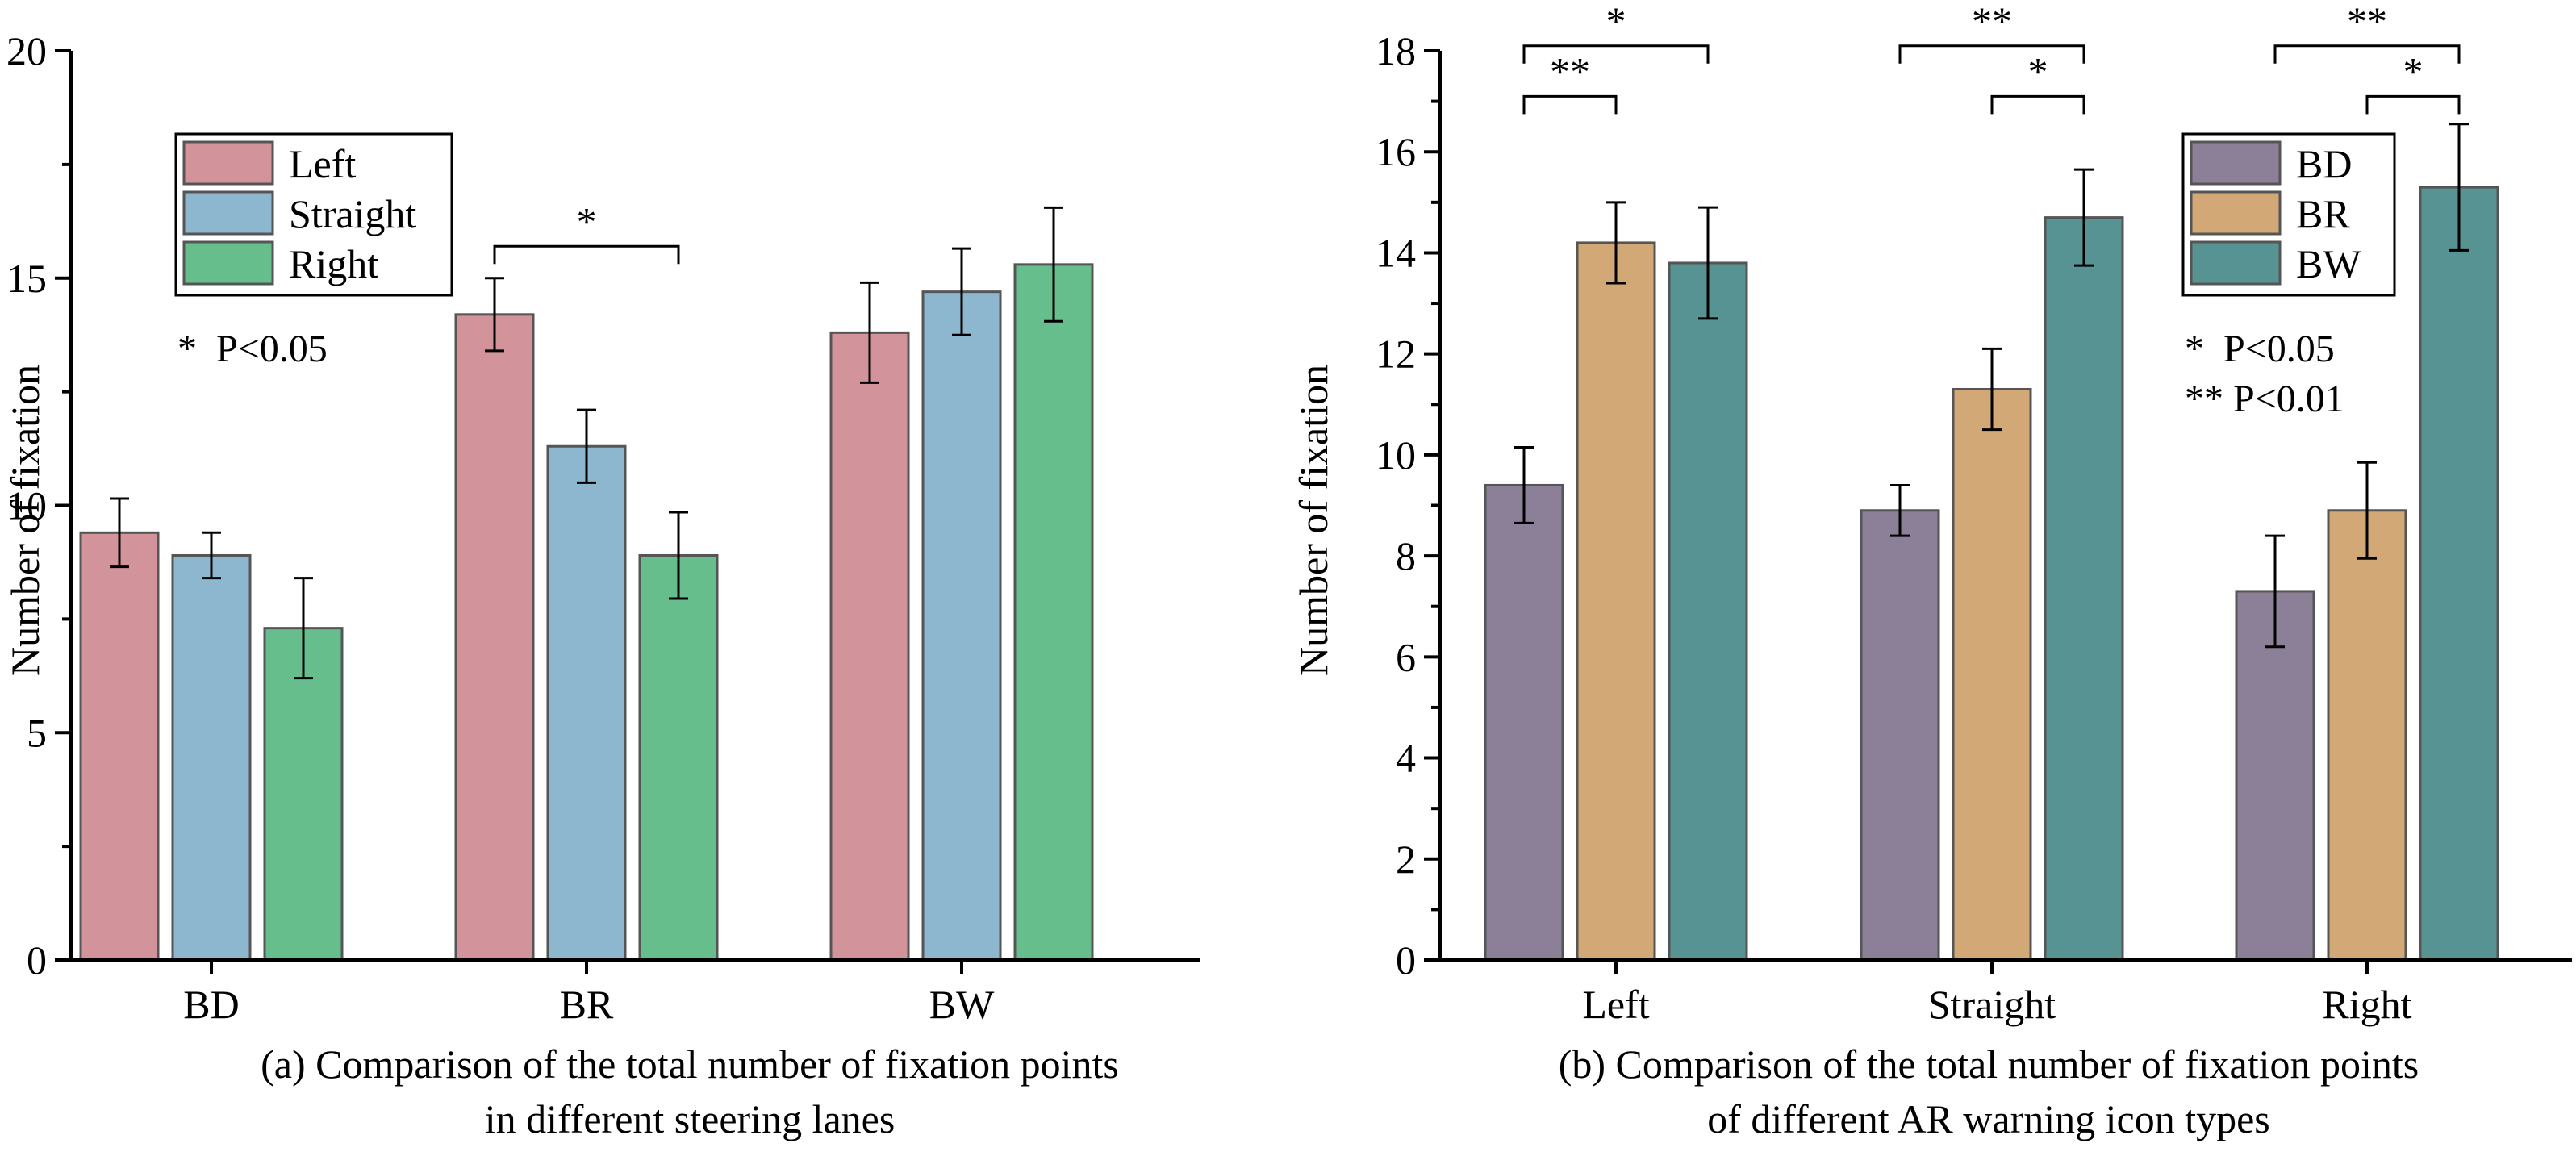 The image size is (2576, 1156). Describe the element at coordinates (1396, 50) in the screenshot. I see `chart-b-y-tick-label: 18` at that location.